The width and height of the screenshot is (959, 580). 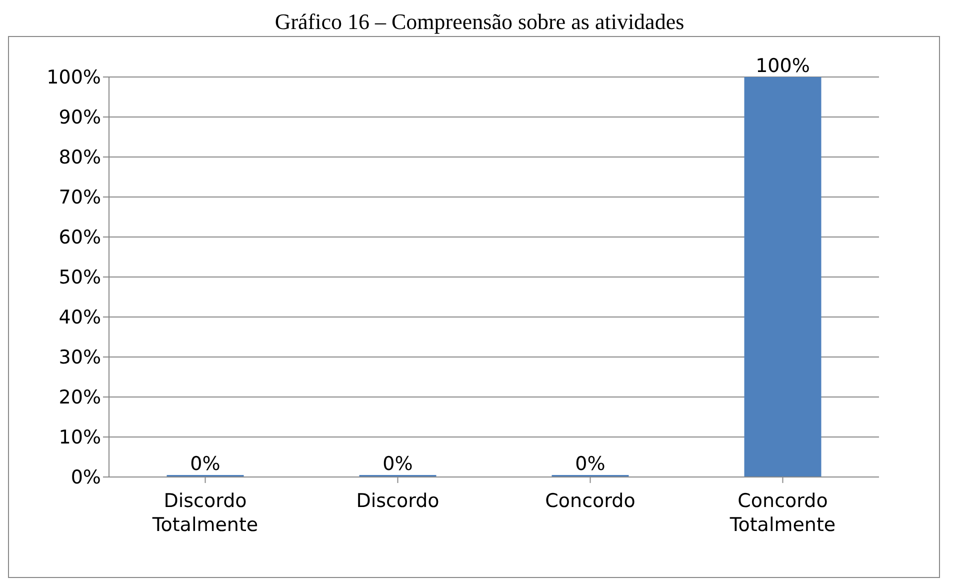 What do you see at coordinates (204, 513) in the screenshot?
I see `x-tick-label: Discordo Totalmente` at bounding box center [204, 513].